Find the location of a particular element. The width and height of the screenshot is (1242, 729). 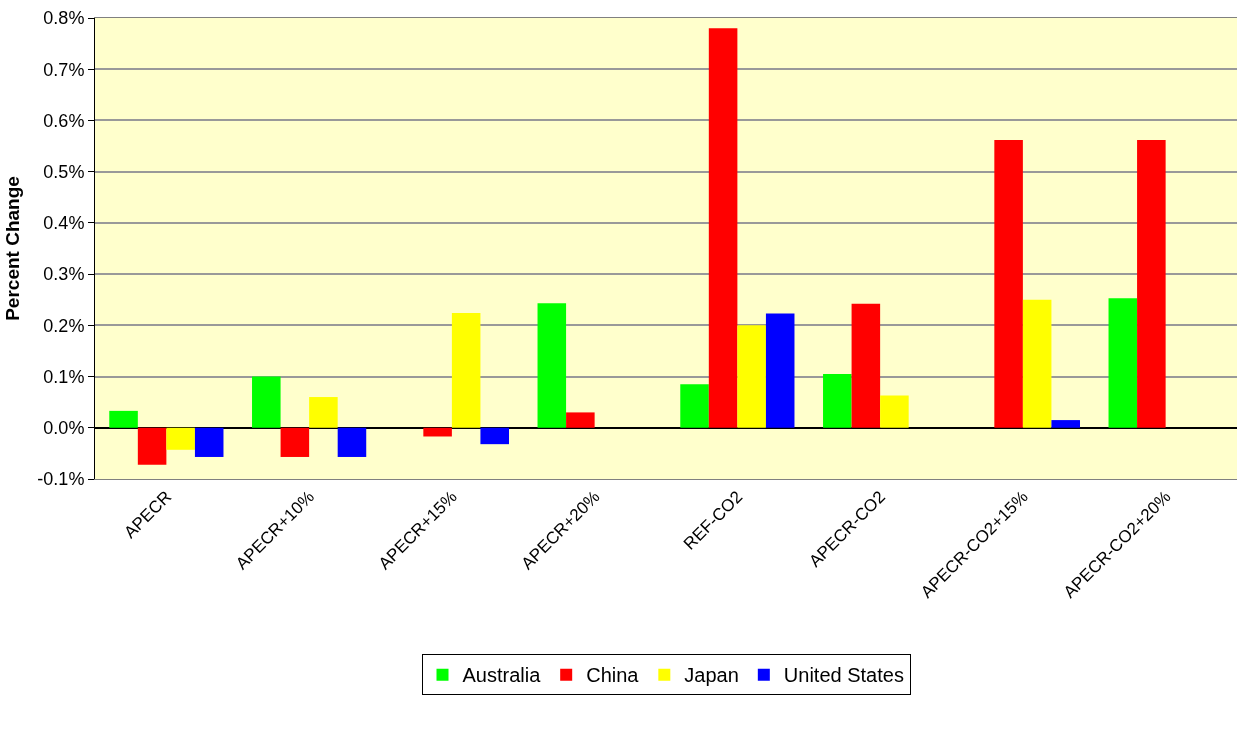

y-tick-label: 0.6% is located at coordinates (64, 120).